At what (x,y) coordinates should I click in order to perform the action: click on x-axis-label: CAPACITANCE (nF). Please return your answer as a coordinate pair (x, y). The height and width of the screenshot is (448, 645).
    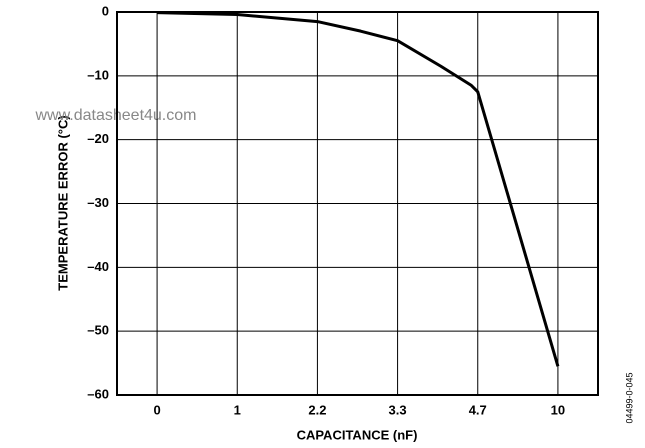
    Looking at the image, I should click on (357, 434).